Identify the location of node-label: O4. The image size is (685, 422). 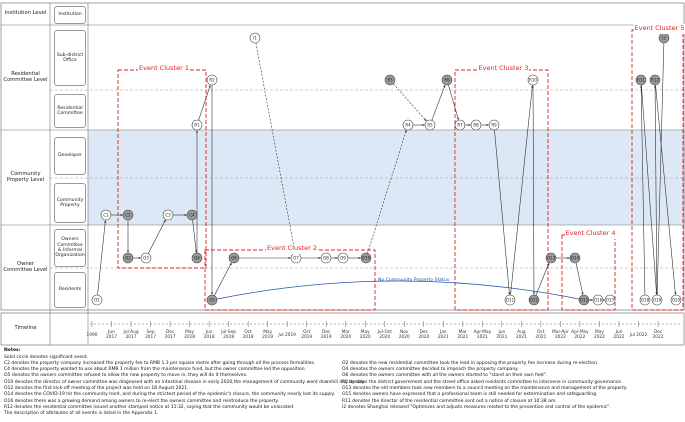
(197, 257).